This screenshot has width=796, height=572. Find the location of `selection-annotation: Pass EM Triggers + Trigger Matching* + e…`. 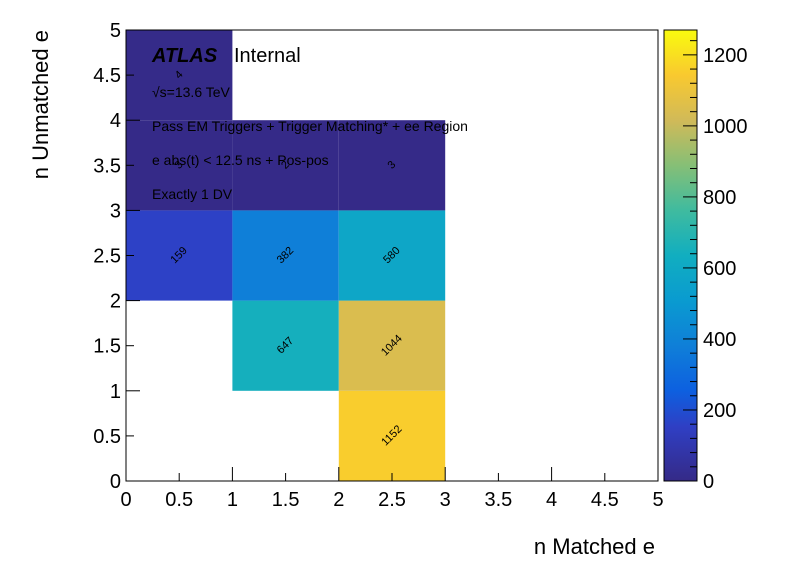

selection-annotation: Pass EM Triggers + Trigger Matching* + e… is located at coordinates (310, 126).